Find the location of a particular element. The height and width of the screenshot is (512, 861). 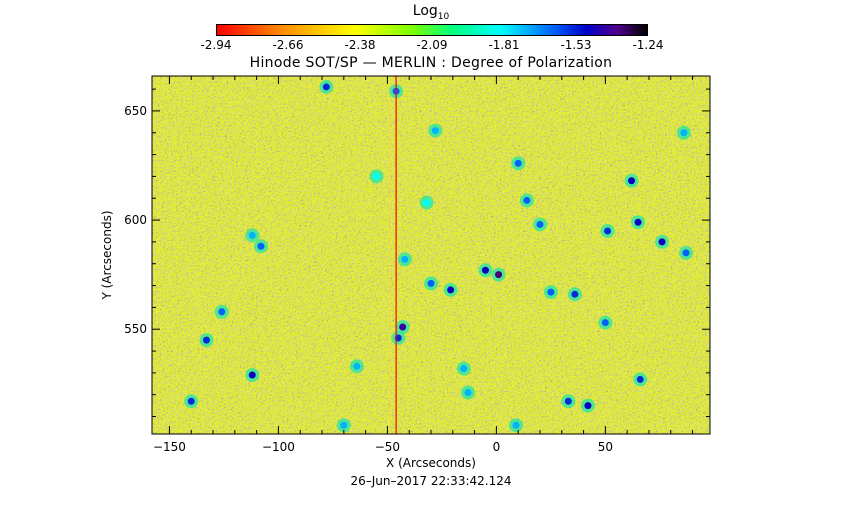

x-tick-label: −100 is located at coordinates (278, 447).